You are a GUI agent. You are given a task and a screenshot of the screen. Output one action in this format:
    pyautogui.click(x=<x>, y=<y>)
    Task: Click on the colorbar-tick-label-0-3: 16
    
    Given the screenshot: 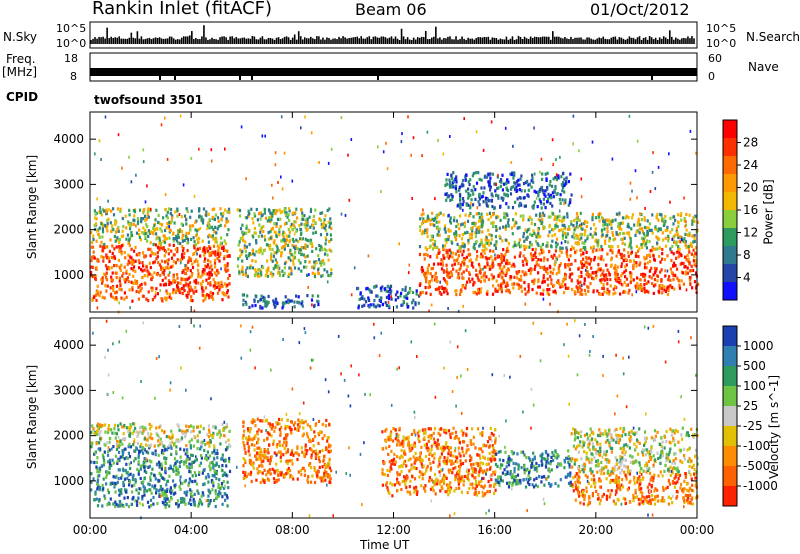 What is the action you would take?
    pyautogui.click(x=750, y=210)
    